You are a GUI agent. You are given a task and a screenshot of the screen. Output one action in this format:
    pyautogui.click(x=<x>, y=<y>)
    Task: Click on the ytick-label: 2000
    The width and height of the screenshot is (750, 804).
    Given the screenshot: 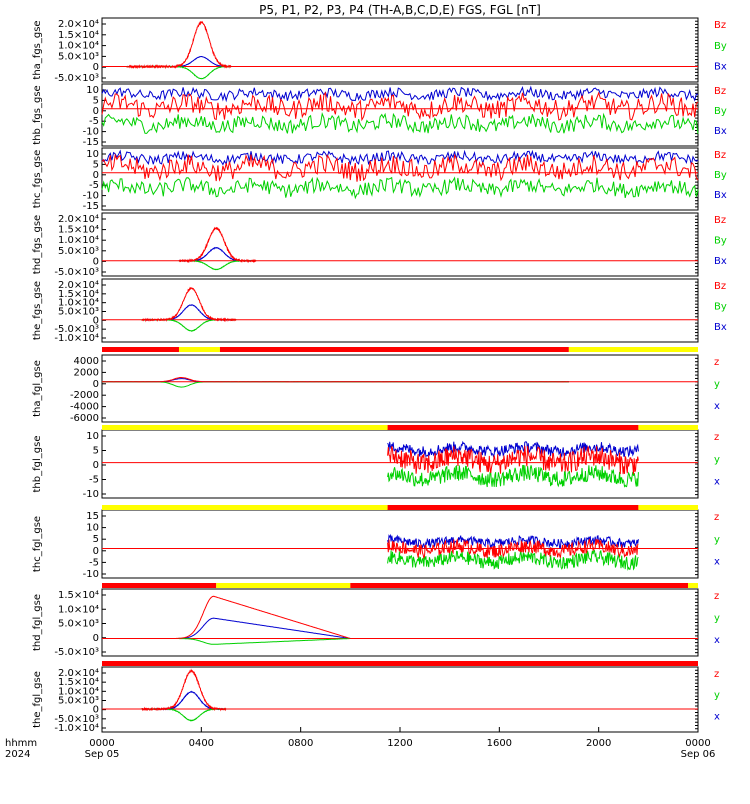 What is the action you would take?
    pyautogui.click(x=86, y=372)
    